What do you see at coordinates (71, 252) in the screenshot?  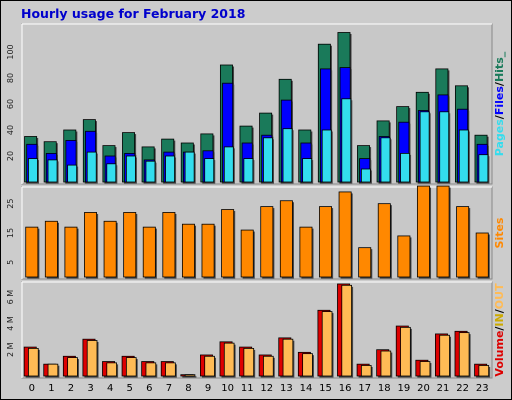 I see `bar-sites-2-body` at bounding box center [71, 252].